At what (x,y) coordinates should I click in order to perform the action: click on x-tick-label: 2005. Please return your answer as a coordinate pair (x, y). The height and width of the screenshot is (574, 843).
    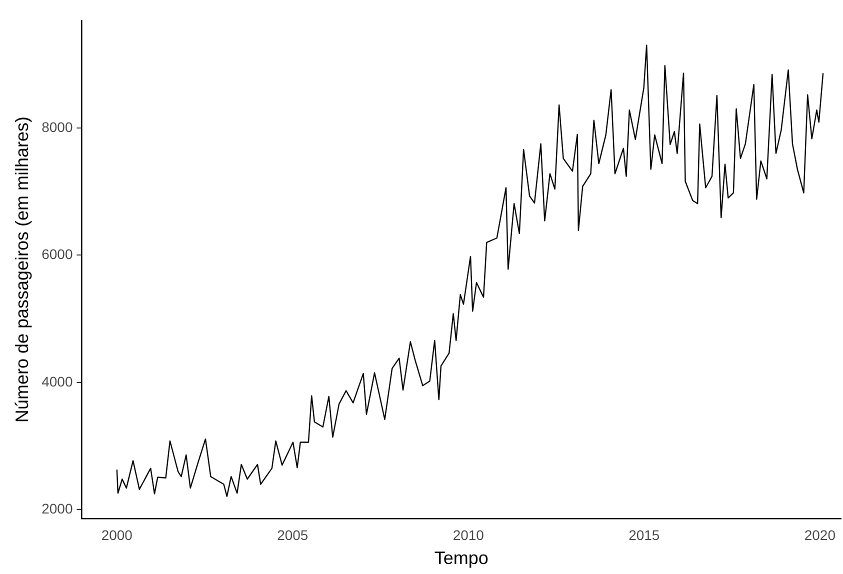
    Looking at the image, I should click on (292, 534).